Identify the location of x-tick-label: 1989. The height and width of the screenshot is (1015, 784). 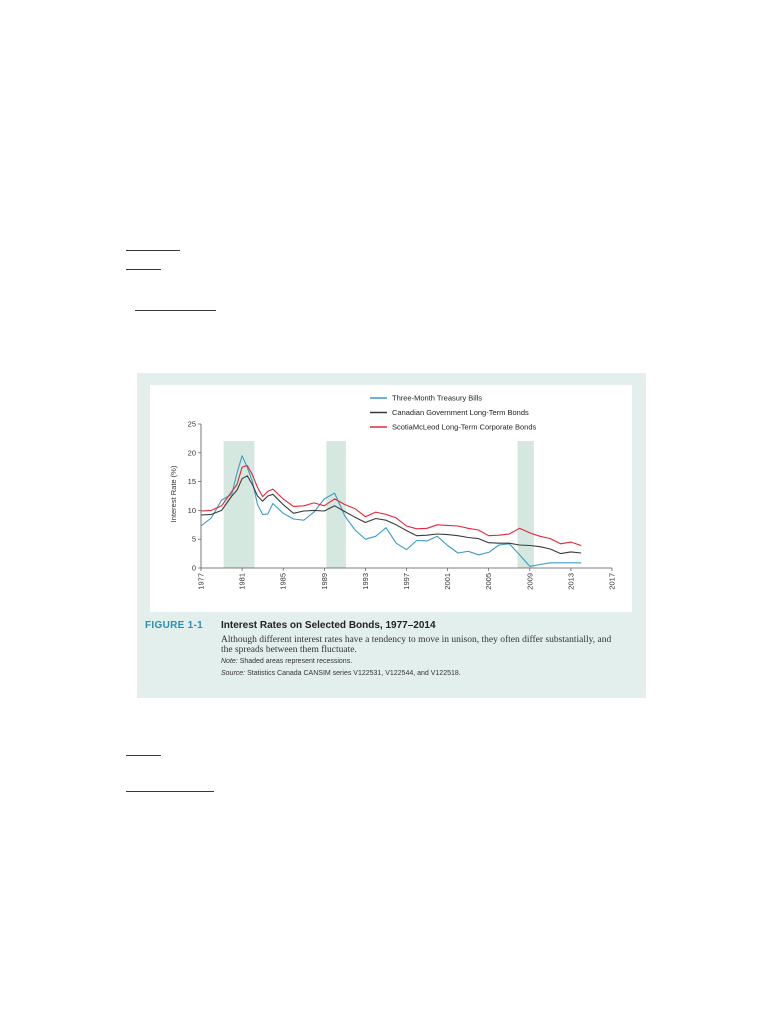
(324, 581).